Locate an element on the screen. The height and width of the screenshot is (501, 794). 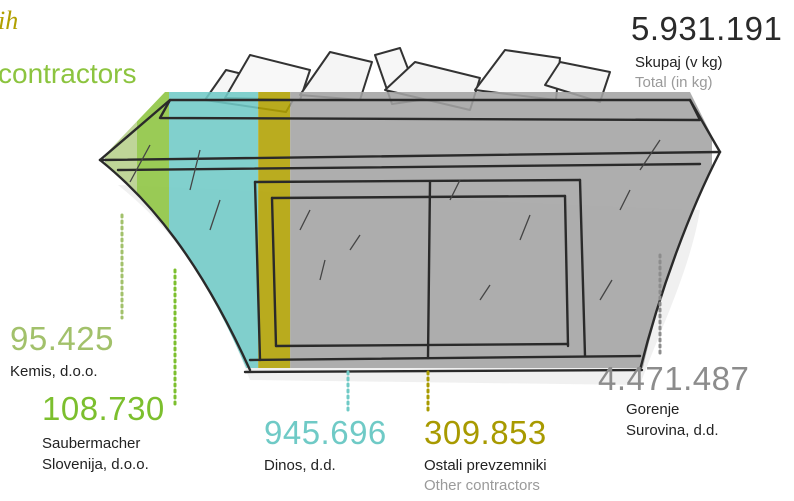
header-subtitle-fragment: contractors is located at coordinates (68, 73).